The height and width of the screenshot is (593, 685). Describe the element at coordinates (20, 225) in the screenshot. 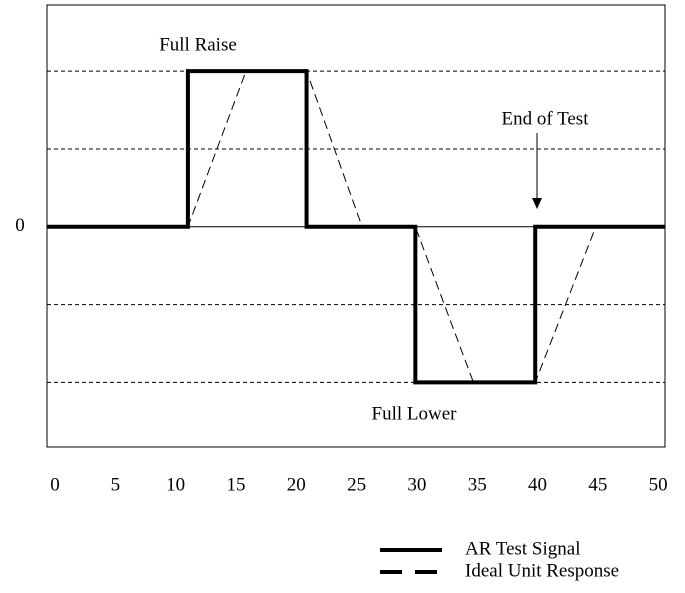

I see `y-tick-label: 0` at that location.